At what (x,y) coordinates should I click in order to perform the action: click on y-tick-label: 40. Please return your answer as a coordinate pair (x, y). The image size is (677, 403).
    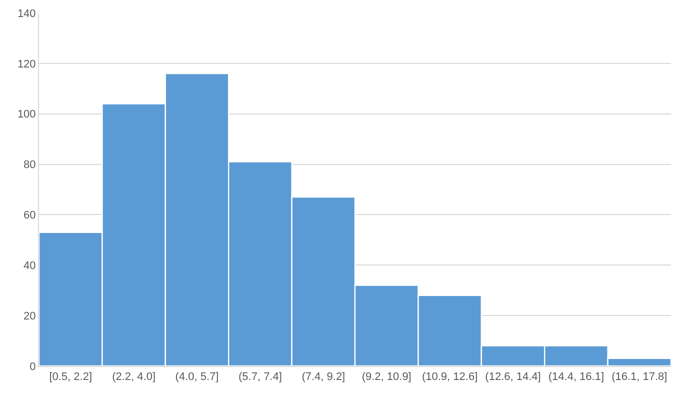
    Looking at the image, I should click on (30, 266).